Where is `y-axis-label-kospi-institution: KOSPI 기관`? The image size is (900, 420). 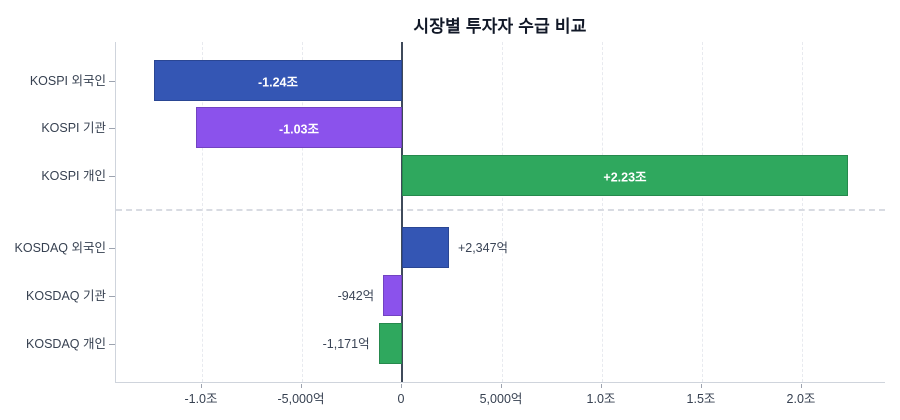 y-axis-label-kospi-institution: KOSPI 기관 is located at coordinates (73, 127).